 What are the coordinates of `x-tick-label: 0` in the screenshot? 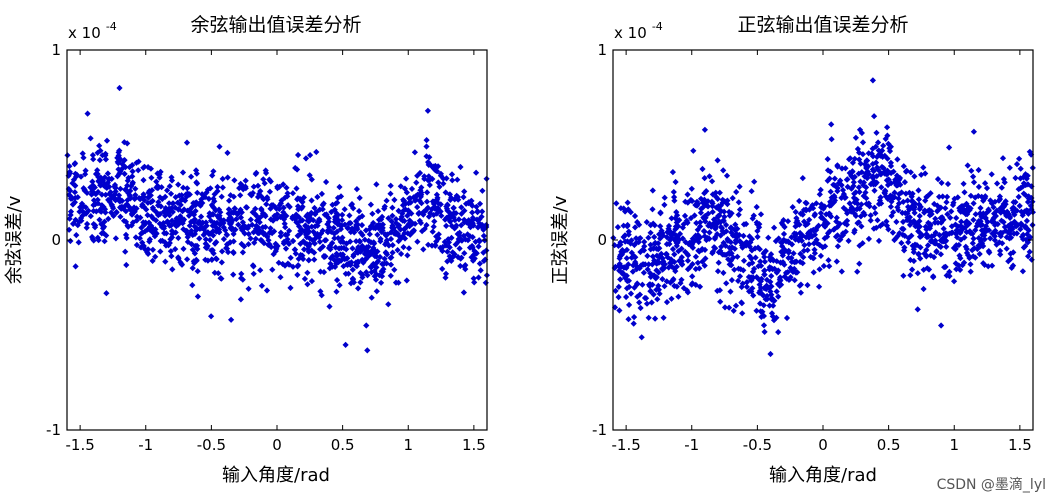 It's located at (277, 445).